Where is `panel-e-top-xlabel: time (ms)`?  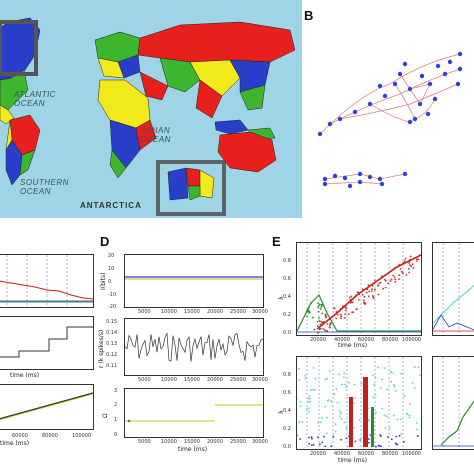
panel-e-top-xlabel: time (ms) is located at coordinates (353, 345).